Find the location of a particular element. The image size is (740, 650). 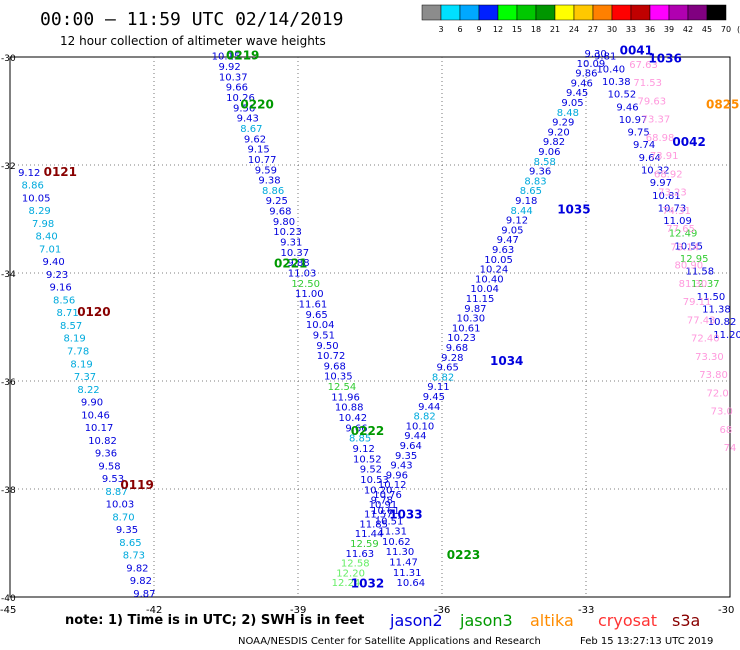

wave-height-label: 10.17 is located at coordinates (99, 428).